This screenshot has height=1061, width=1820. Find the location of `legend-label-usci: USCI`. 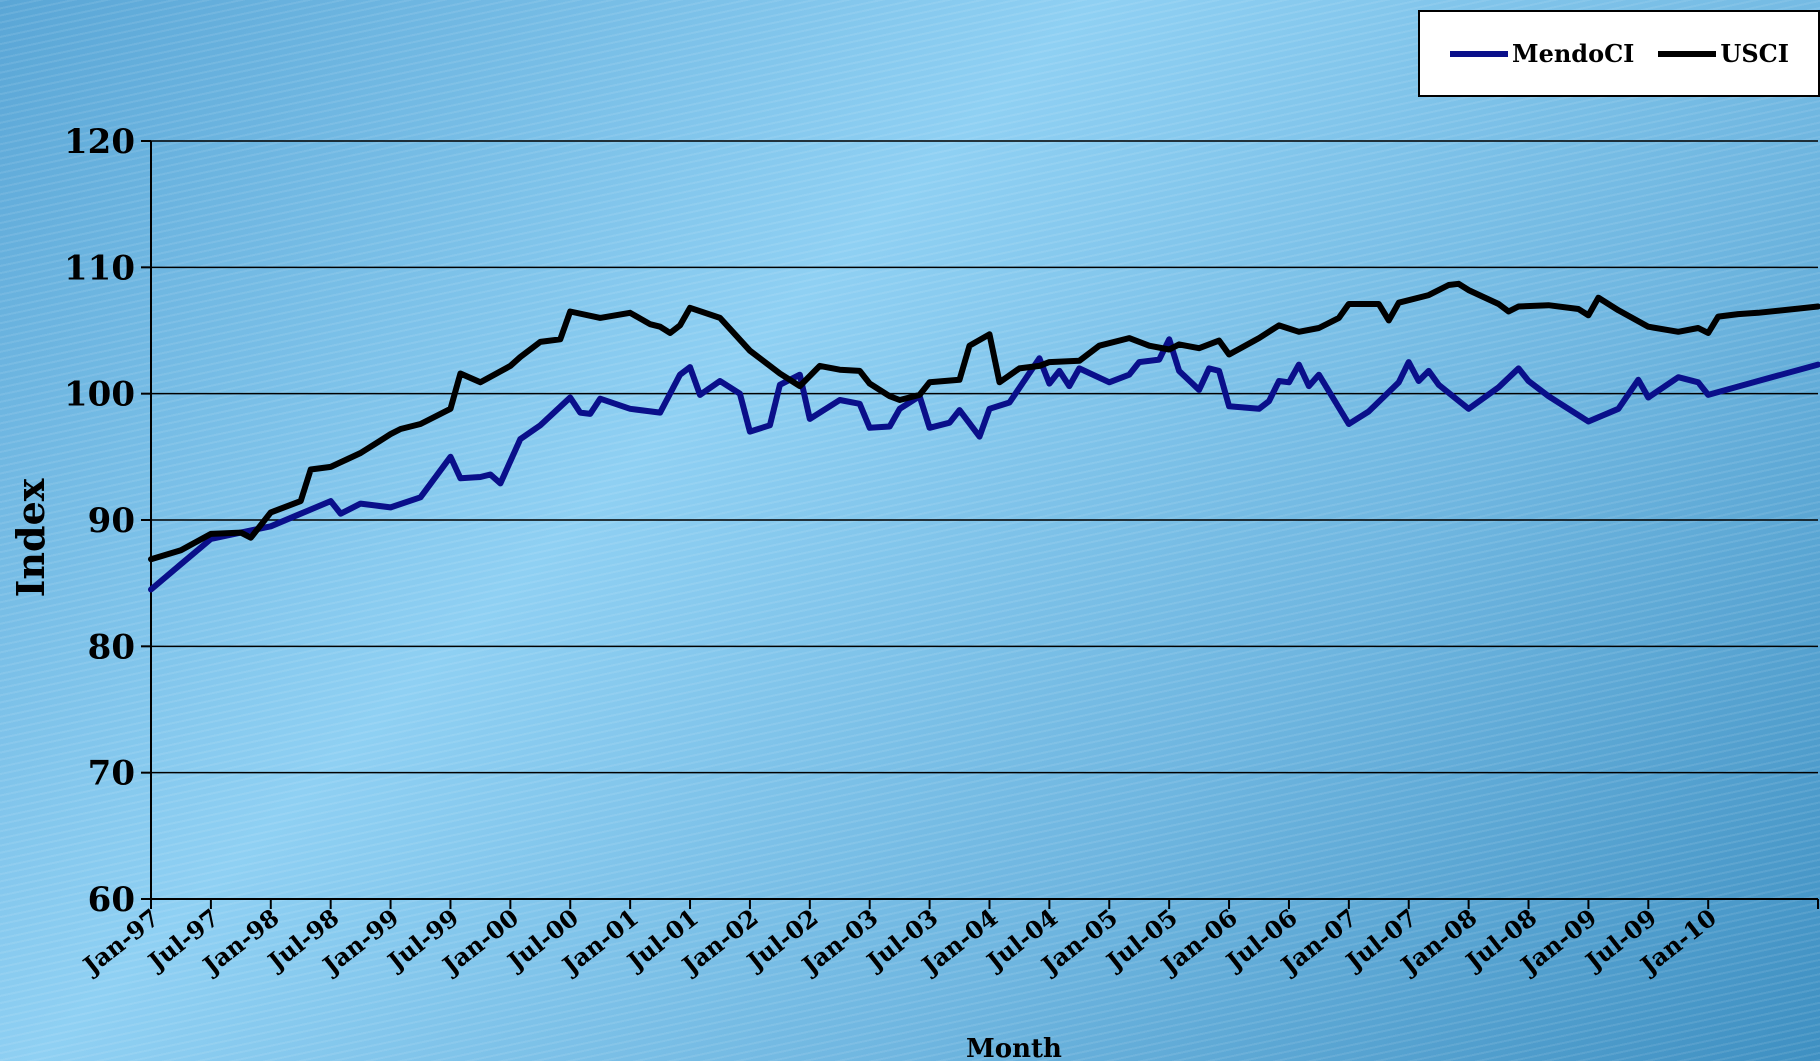

legend-label-usci: USCI is located at coordinates (1754, 53).